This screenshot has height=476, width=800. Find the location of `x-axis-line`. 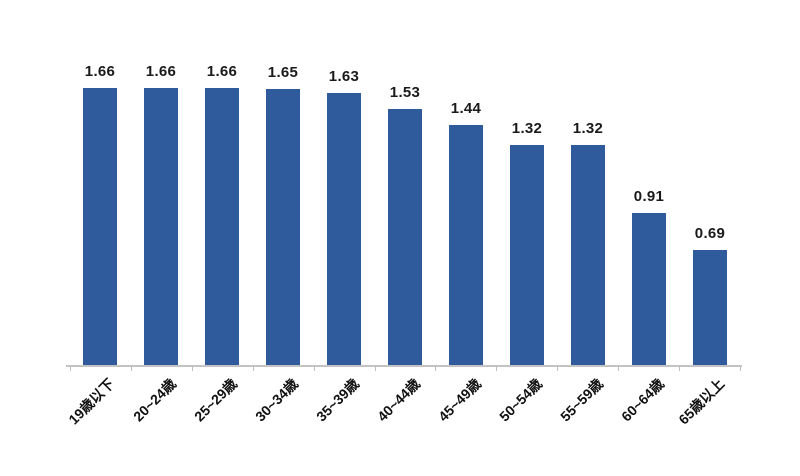

x-axis-line is located at coordinates (404, 366).